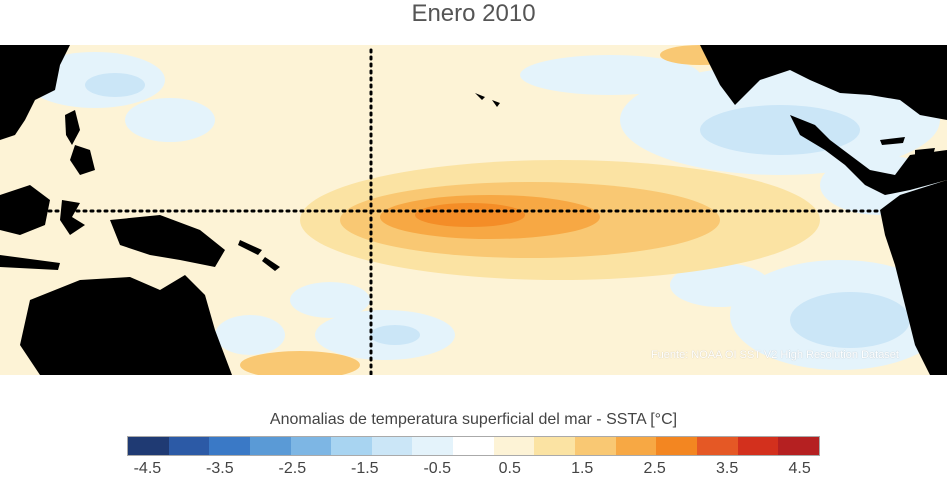 The image size is (947, 480). Describe the element at coordinates (220, 468) in the screenshot. I see `colorbar-tick-label: -3.5` at that location.